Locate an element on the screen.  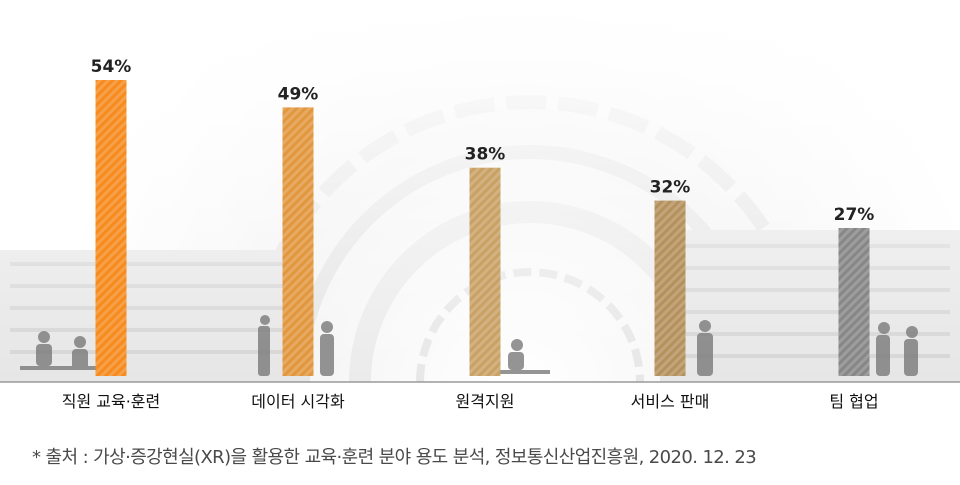
value-label-3: 38% is located at coordinates (485, 155).